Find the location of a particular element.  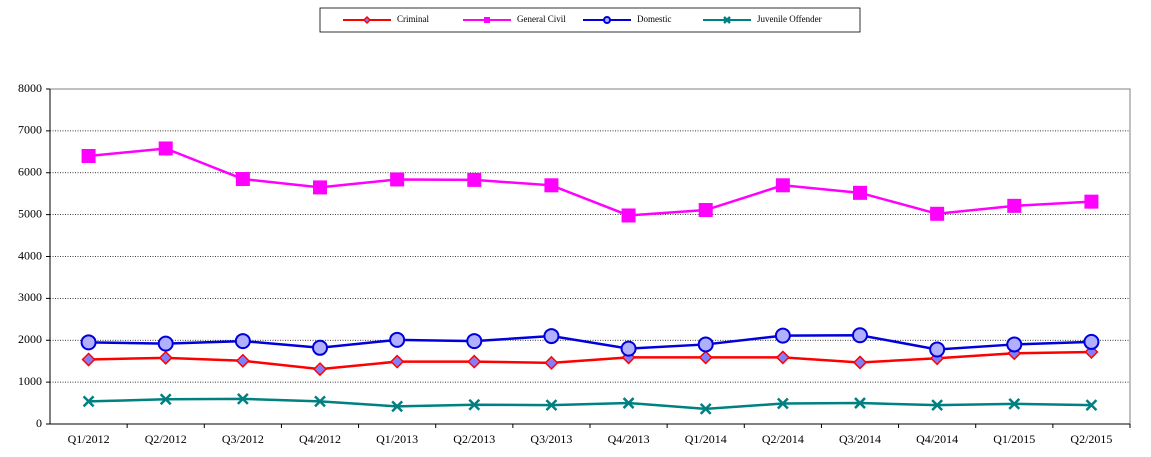

legend-label: General Civil is located at coordinates (541, 19).